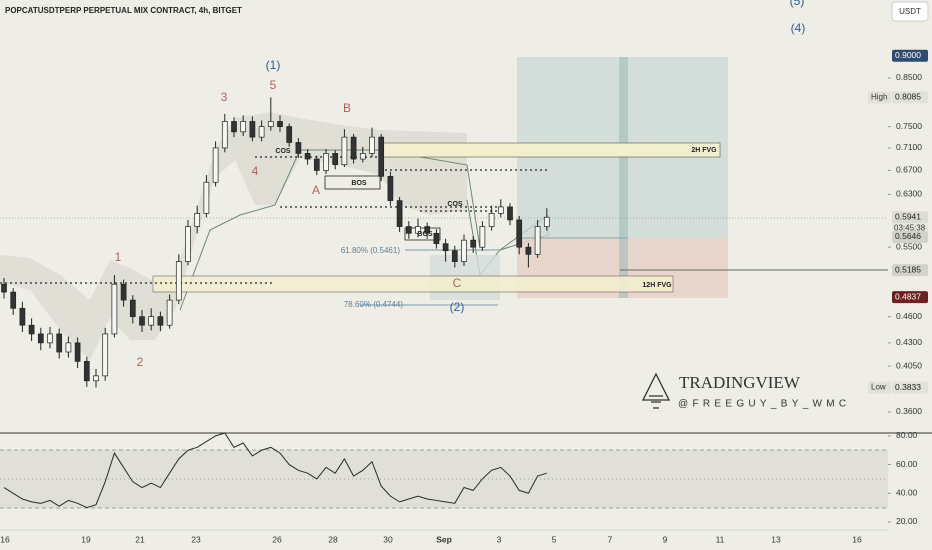  I want to click on y-tick-label: 0.4600, so click(909, 316).